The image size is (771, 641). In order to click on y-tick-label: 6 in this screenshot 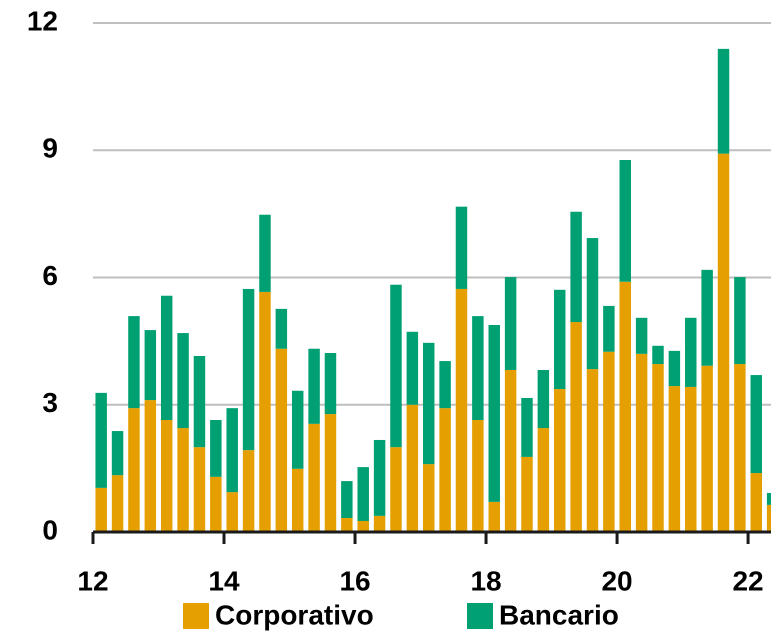, I will do `click(50, 275)`.